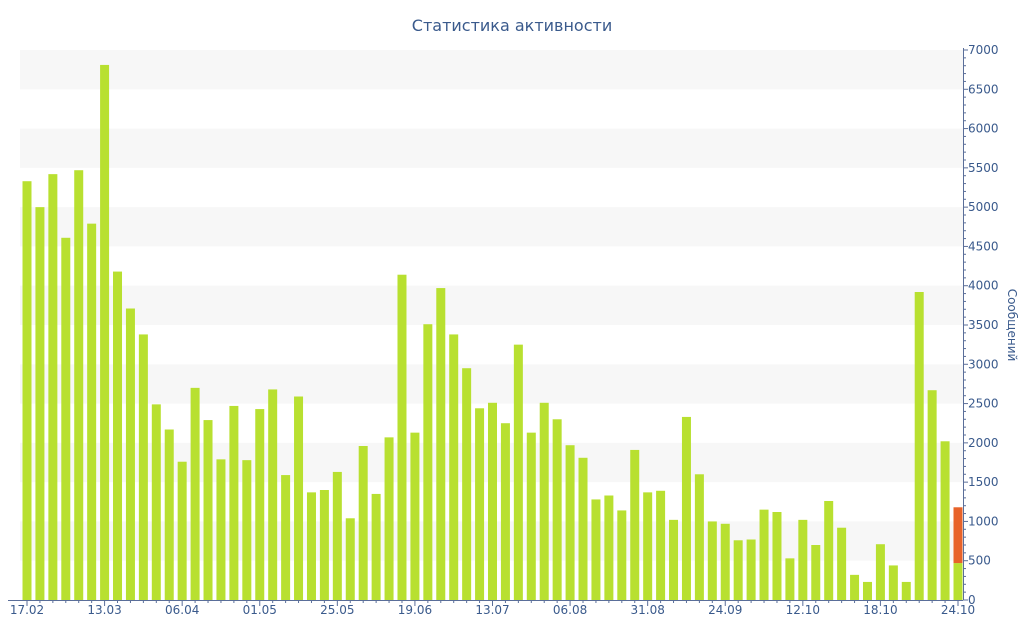 The width and height of the screenshot is (1024, 644). I want to click on y-tick-label: 1500, so click(983, 482).